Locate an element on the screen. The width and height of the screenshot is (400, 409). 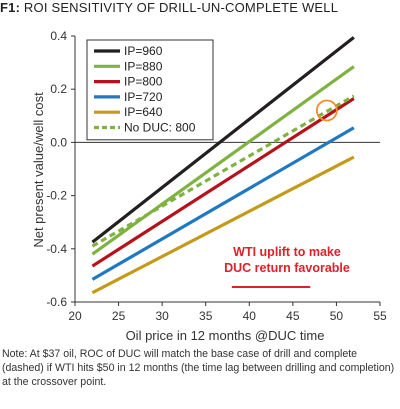
x-tick-label: 40 is located at coordinates (250, 316).